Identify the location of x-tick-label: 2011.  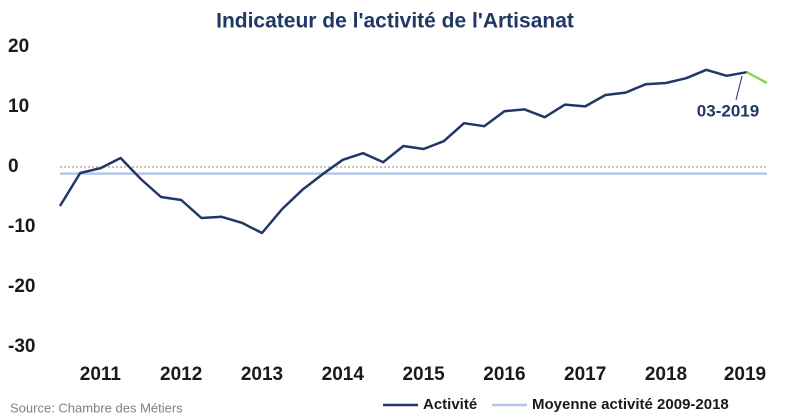
(101, 374).